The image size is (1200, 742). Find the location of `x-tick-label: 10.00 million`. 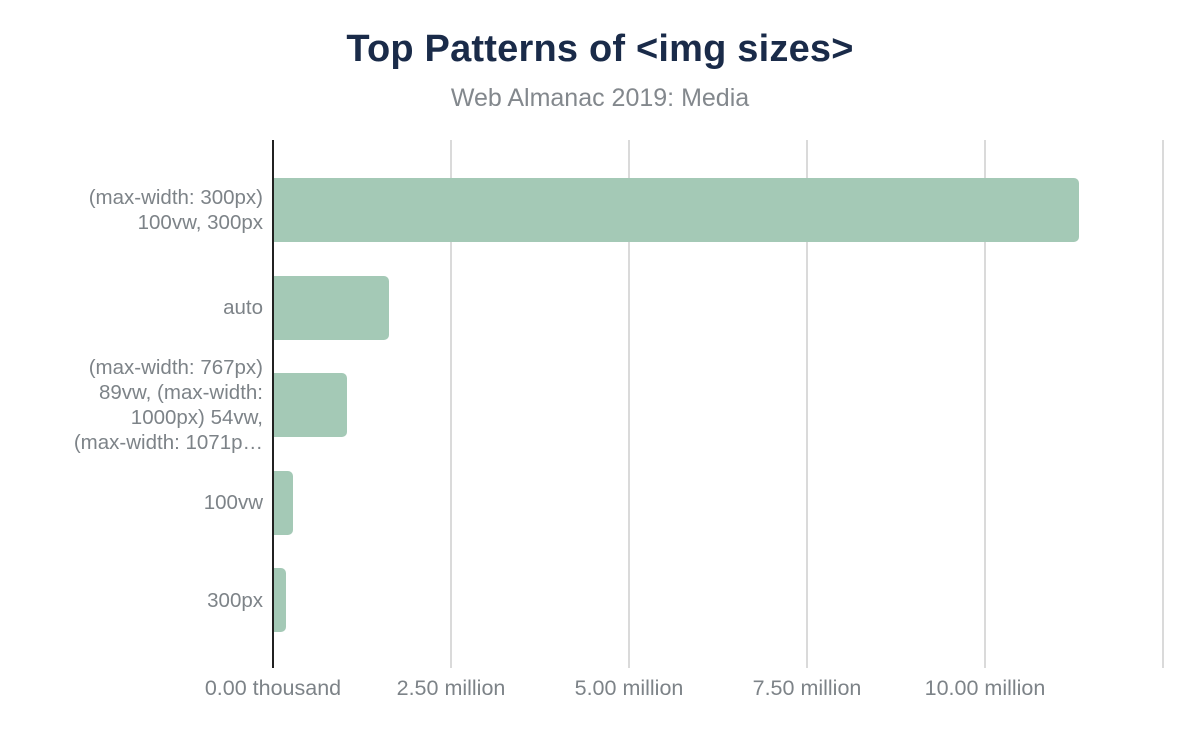

x-tick-label: 10.00 million is located at coordinates (985, 688).